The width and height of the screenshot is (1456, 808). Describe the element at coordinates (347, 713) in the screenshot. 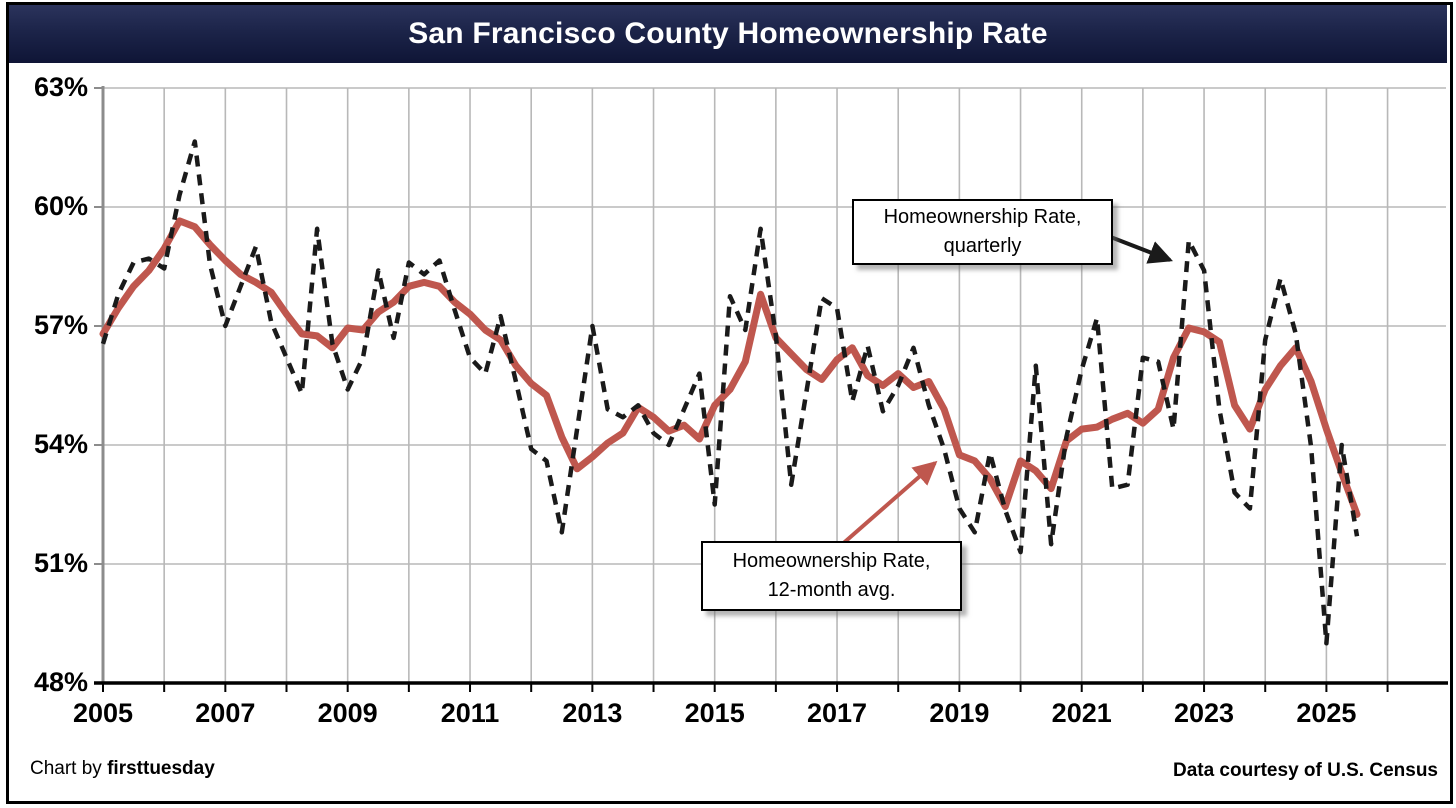

I see `x-axis-label-2009: 2009` at that location.